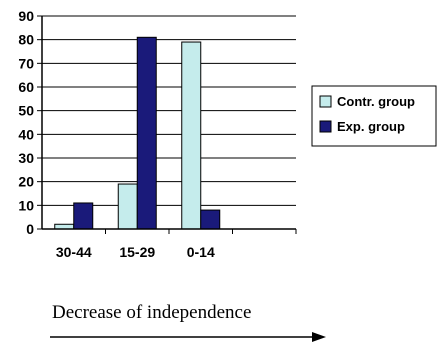  What do you see at coordinates (376, 101) in the screenshot?
I see `legend-label-contr-group: Contr. group` at bounding box center [376, 101].